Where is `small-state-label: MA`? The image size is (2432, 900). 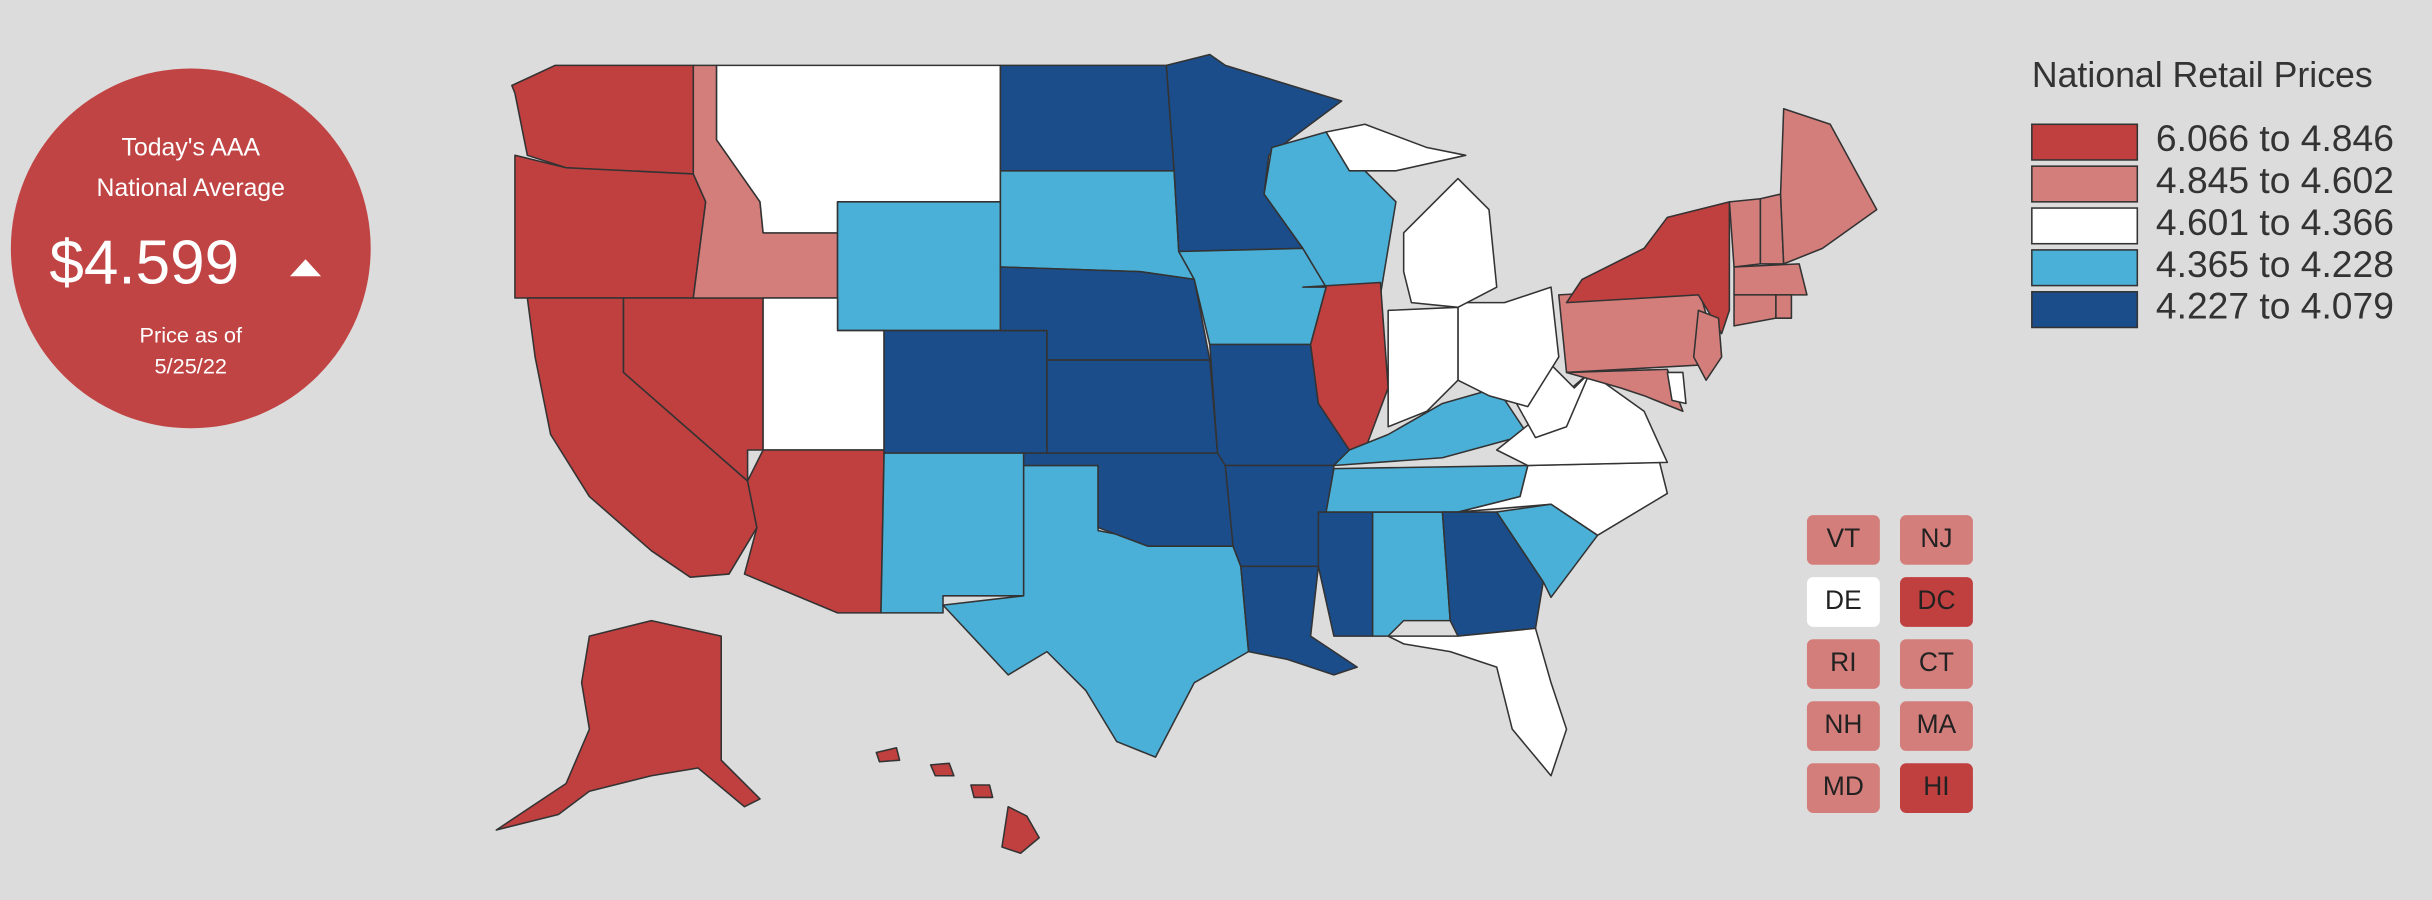
small-state-label: MA is located at coordinates (1937, 724).